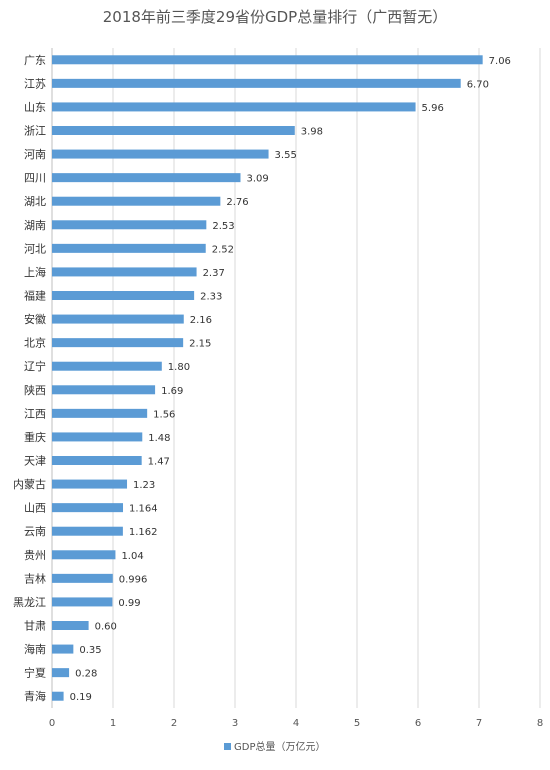  What do you see at coordinates (35, 248) in the screenshot?
I see `category-label: 河北` at bounding box center [35, 248].